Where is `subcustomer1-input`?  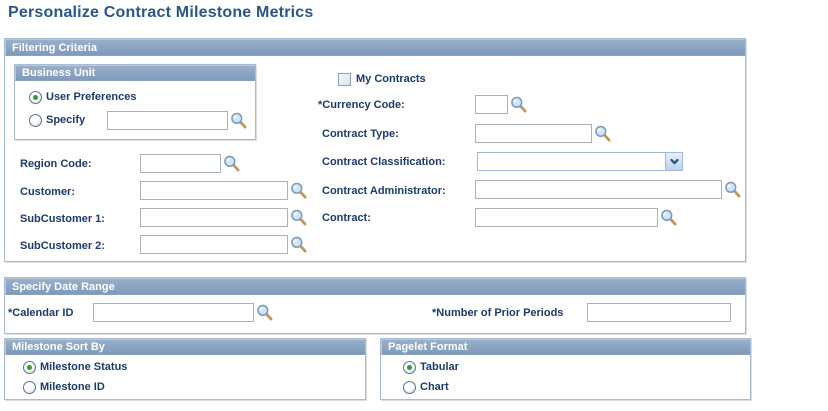
subcustomer1-input is located at coordinates (214, 217).